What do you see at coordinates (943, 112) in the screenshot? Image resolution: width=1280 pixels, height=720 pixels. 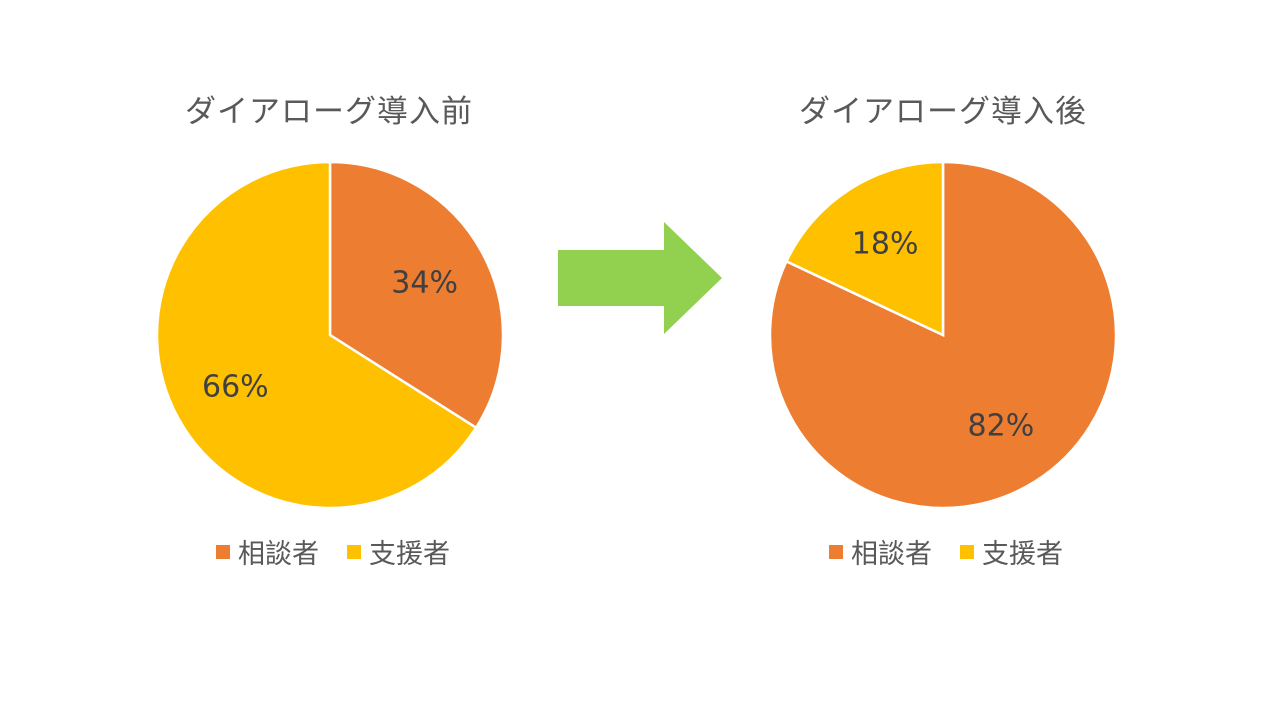 I see `chart-title-after: ダイアローグ導入後` at bounding box center [943, 112].